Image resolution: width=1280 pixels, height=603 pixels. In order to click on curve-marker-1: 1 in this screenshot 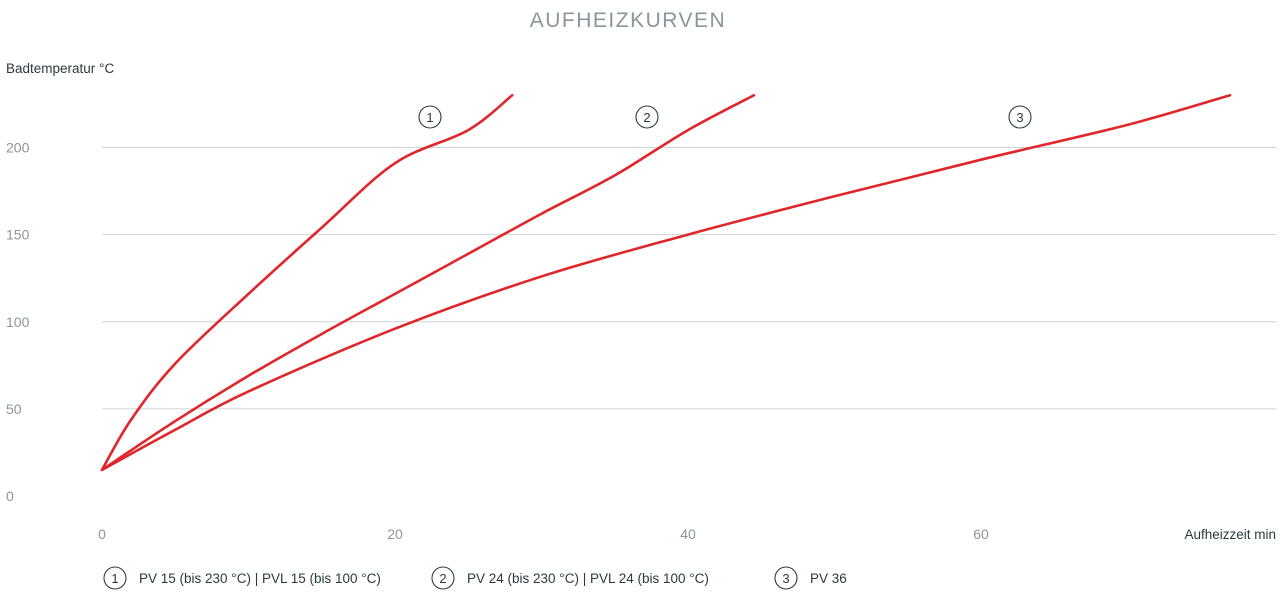, I will do `click(430, 117)`.